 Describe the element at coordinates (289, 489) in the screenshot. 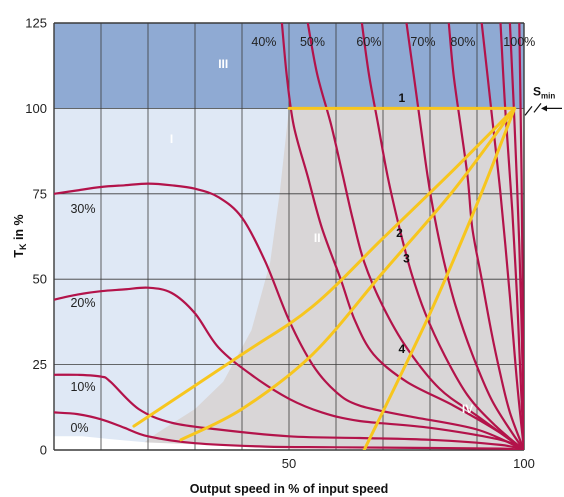

I see `x-axis-title: Output speed in % of input speed` at that location.